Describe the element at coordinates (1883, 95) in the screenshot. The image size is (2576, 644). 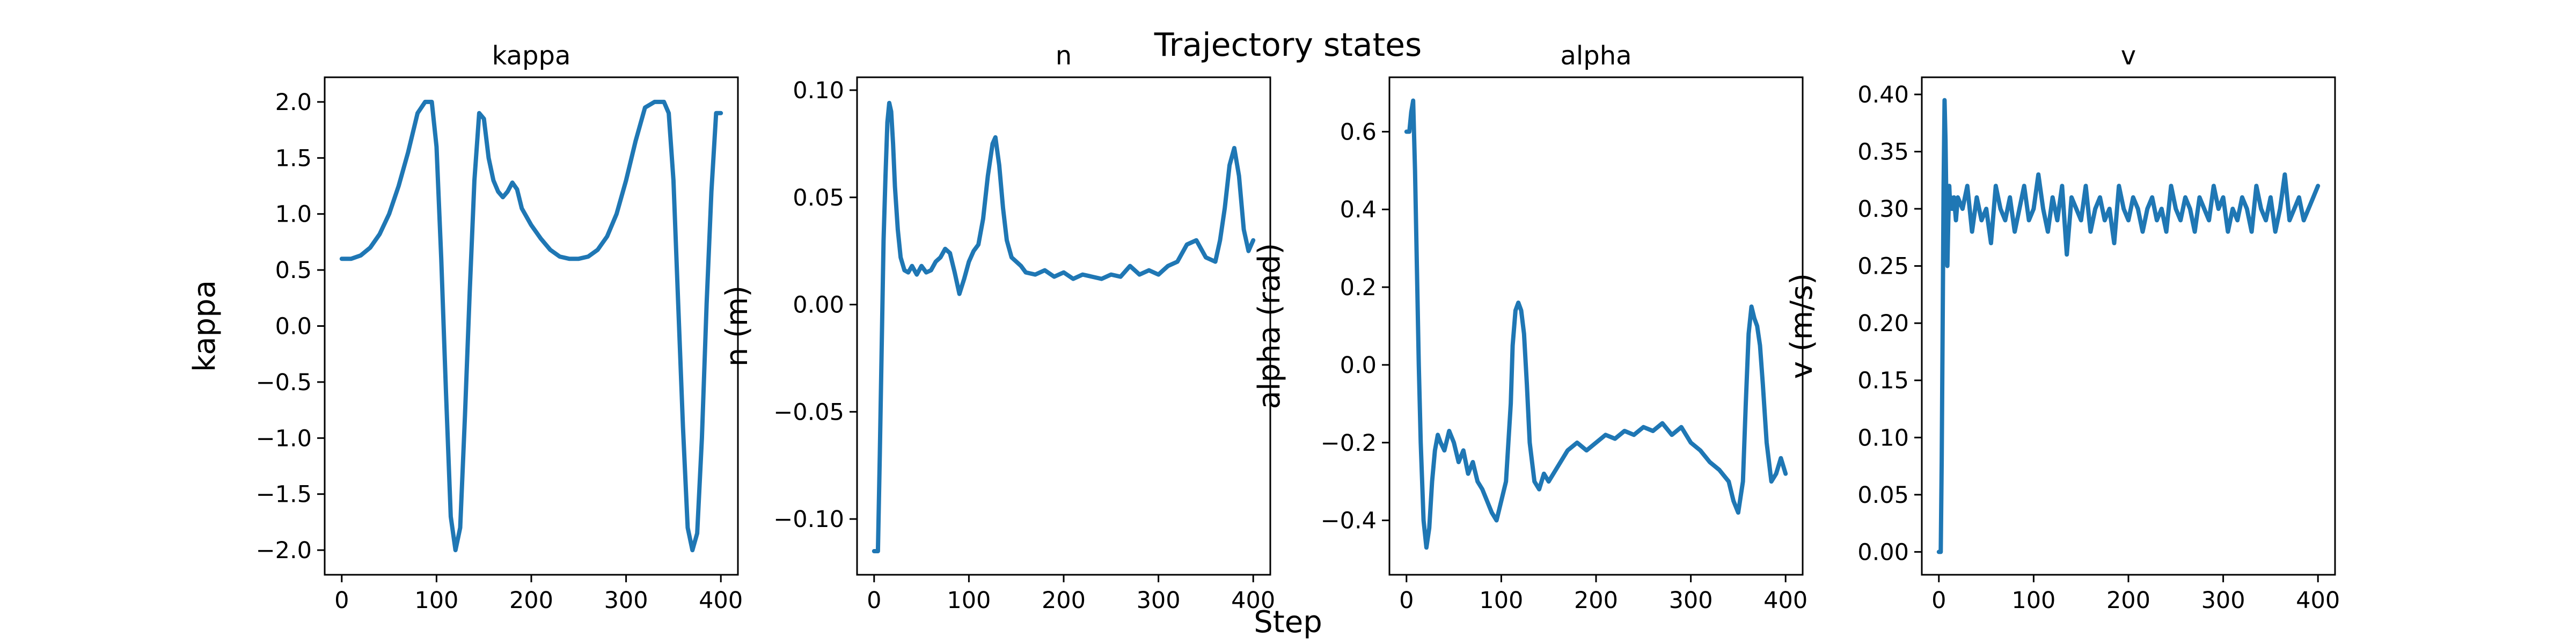
I see `v-y-tick-label: 0.40` at that location.